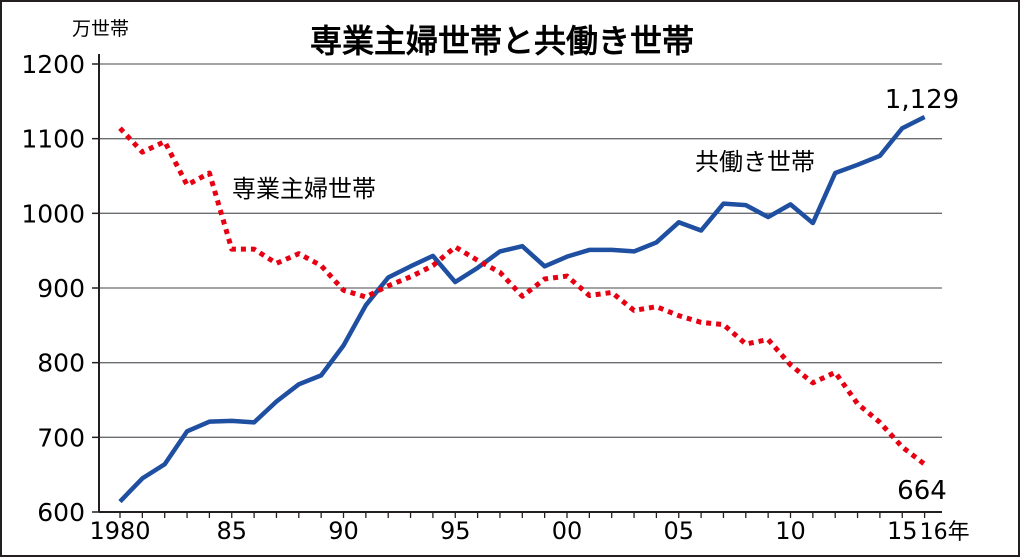 The height and width of the screenshot is (557, 1020). Describe the element at coordinates (455, 531) in the screenshot. I see `x-tick-label: 95` at that location.